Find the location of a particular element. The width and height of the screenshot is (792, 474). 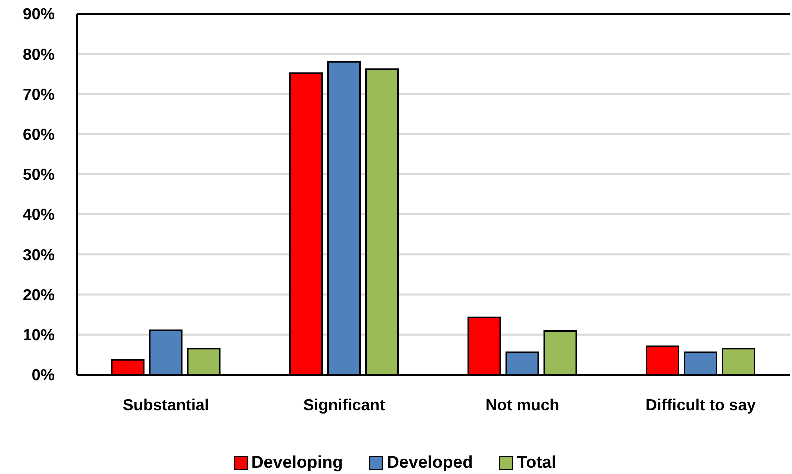

y-tick-label: 40% is located at coordinates (38, 215).